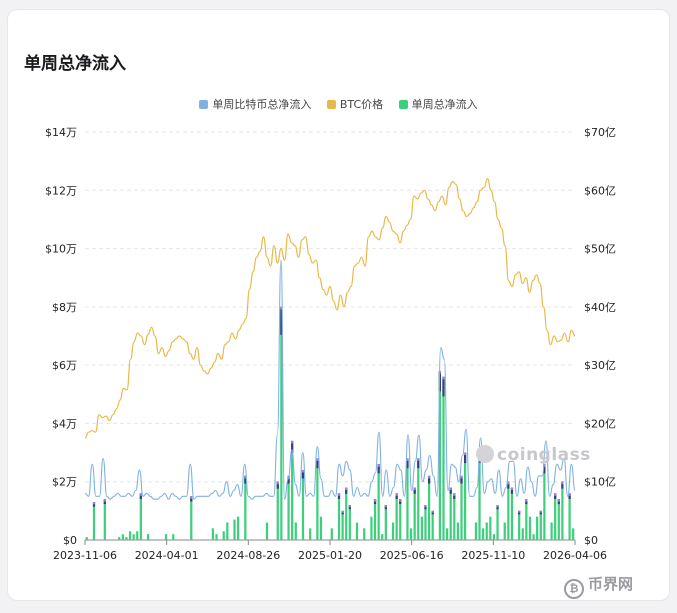 The width and height of the screenshot is (677, 613). I want to click on y-left-tick-label: $12万, so click(61, 190).